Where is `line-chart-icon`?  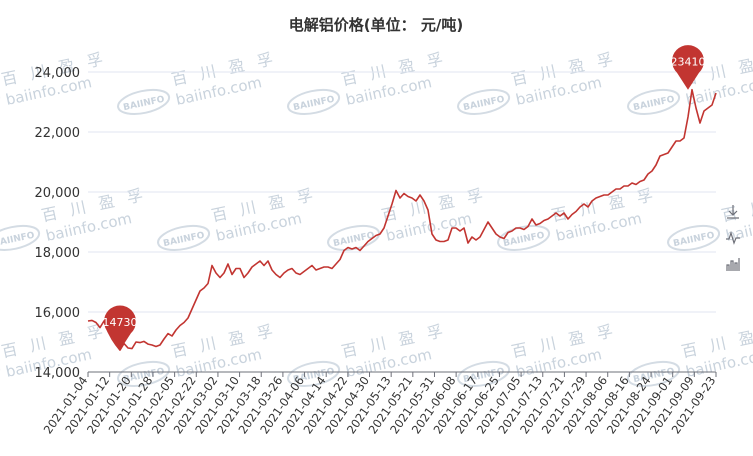
line-chart-icon is located at coordinates (733, 238).